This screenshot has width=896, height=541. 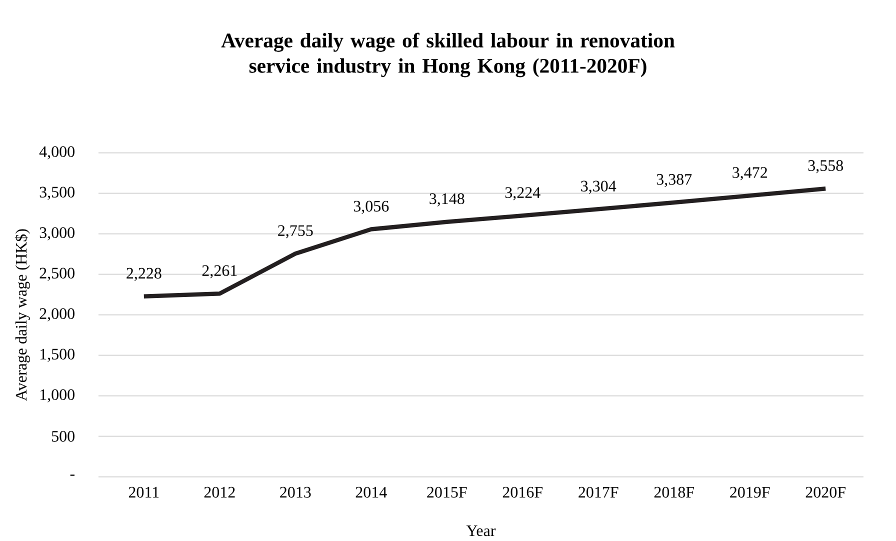 What do you see at coordinates (219, 492) in the screenshot?
I see `x-tick-label: 2012` at bounding box center [219, 492].